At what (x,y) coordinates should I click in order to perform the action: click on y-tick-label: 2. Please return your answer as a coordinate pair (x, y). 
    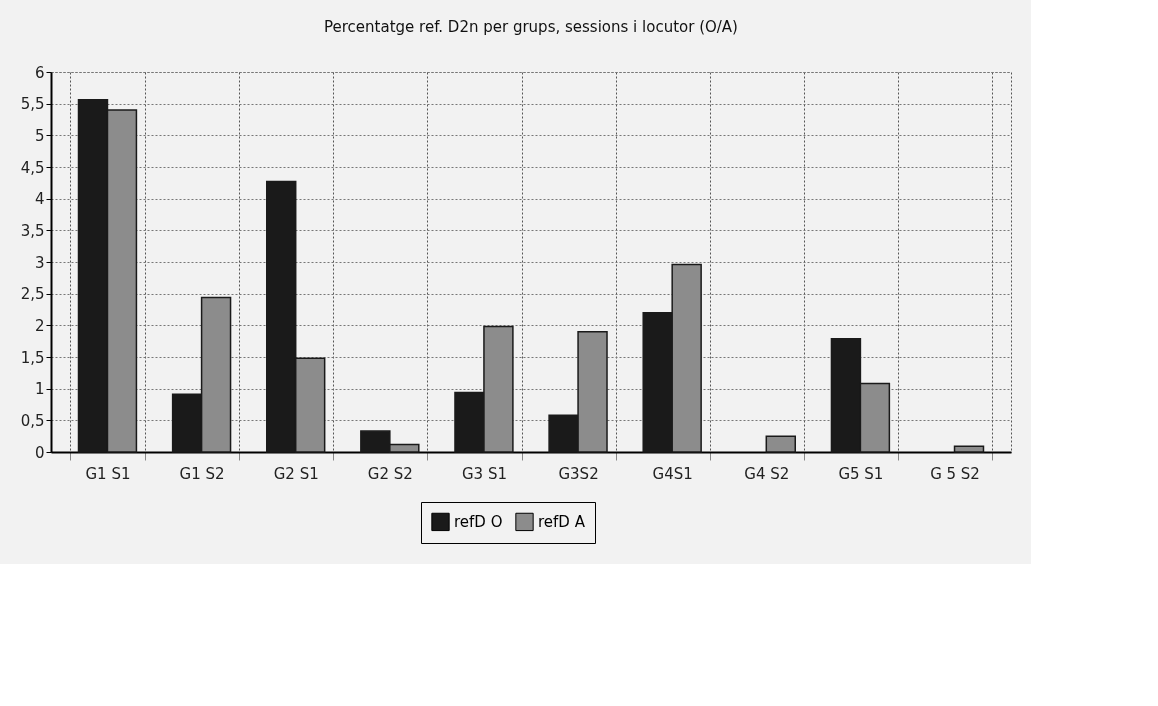
    Looking at the image, I should click on (39, 325).